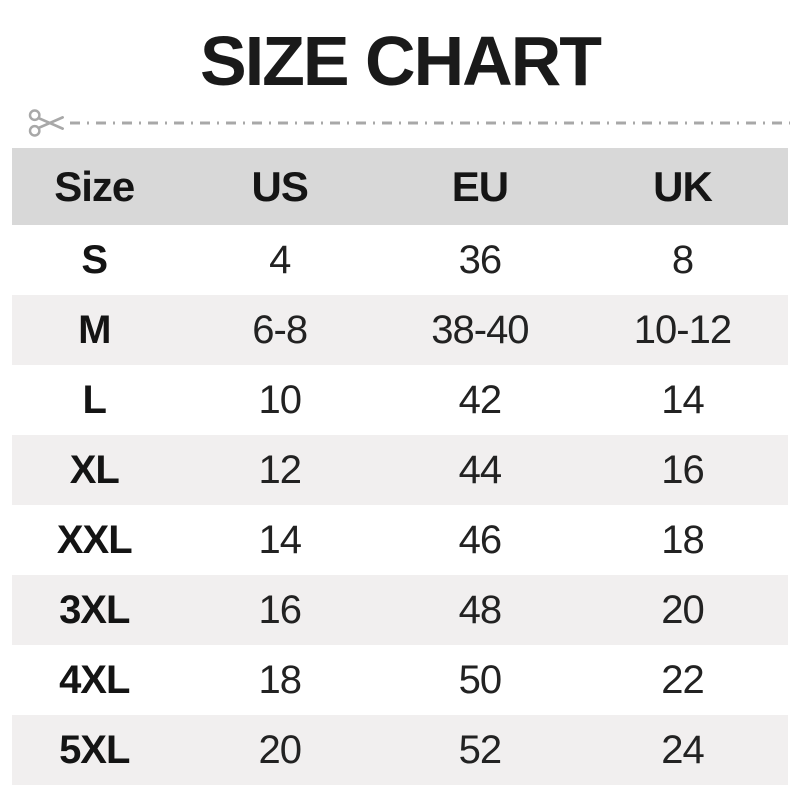 The image size is (800, 800). Describe the element at coordinates (280, 469) in the screenshot. I see `cell-us: 12` at that location.